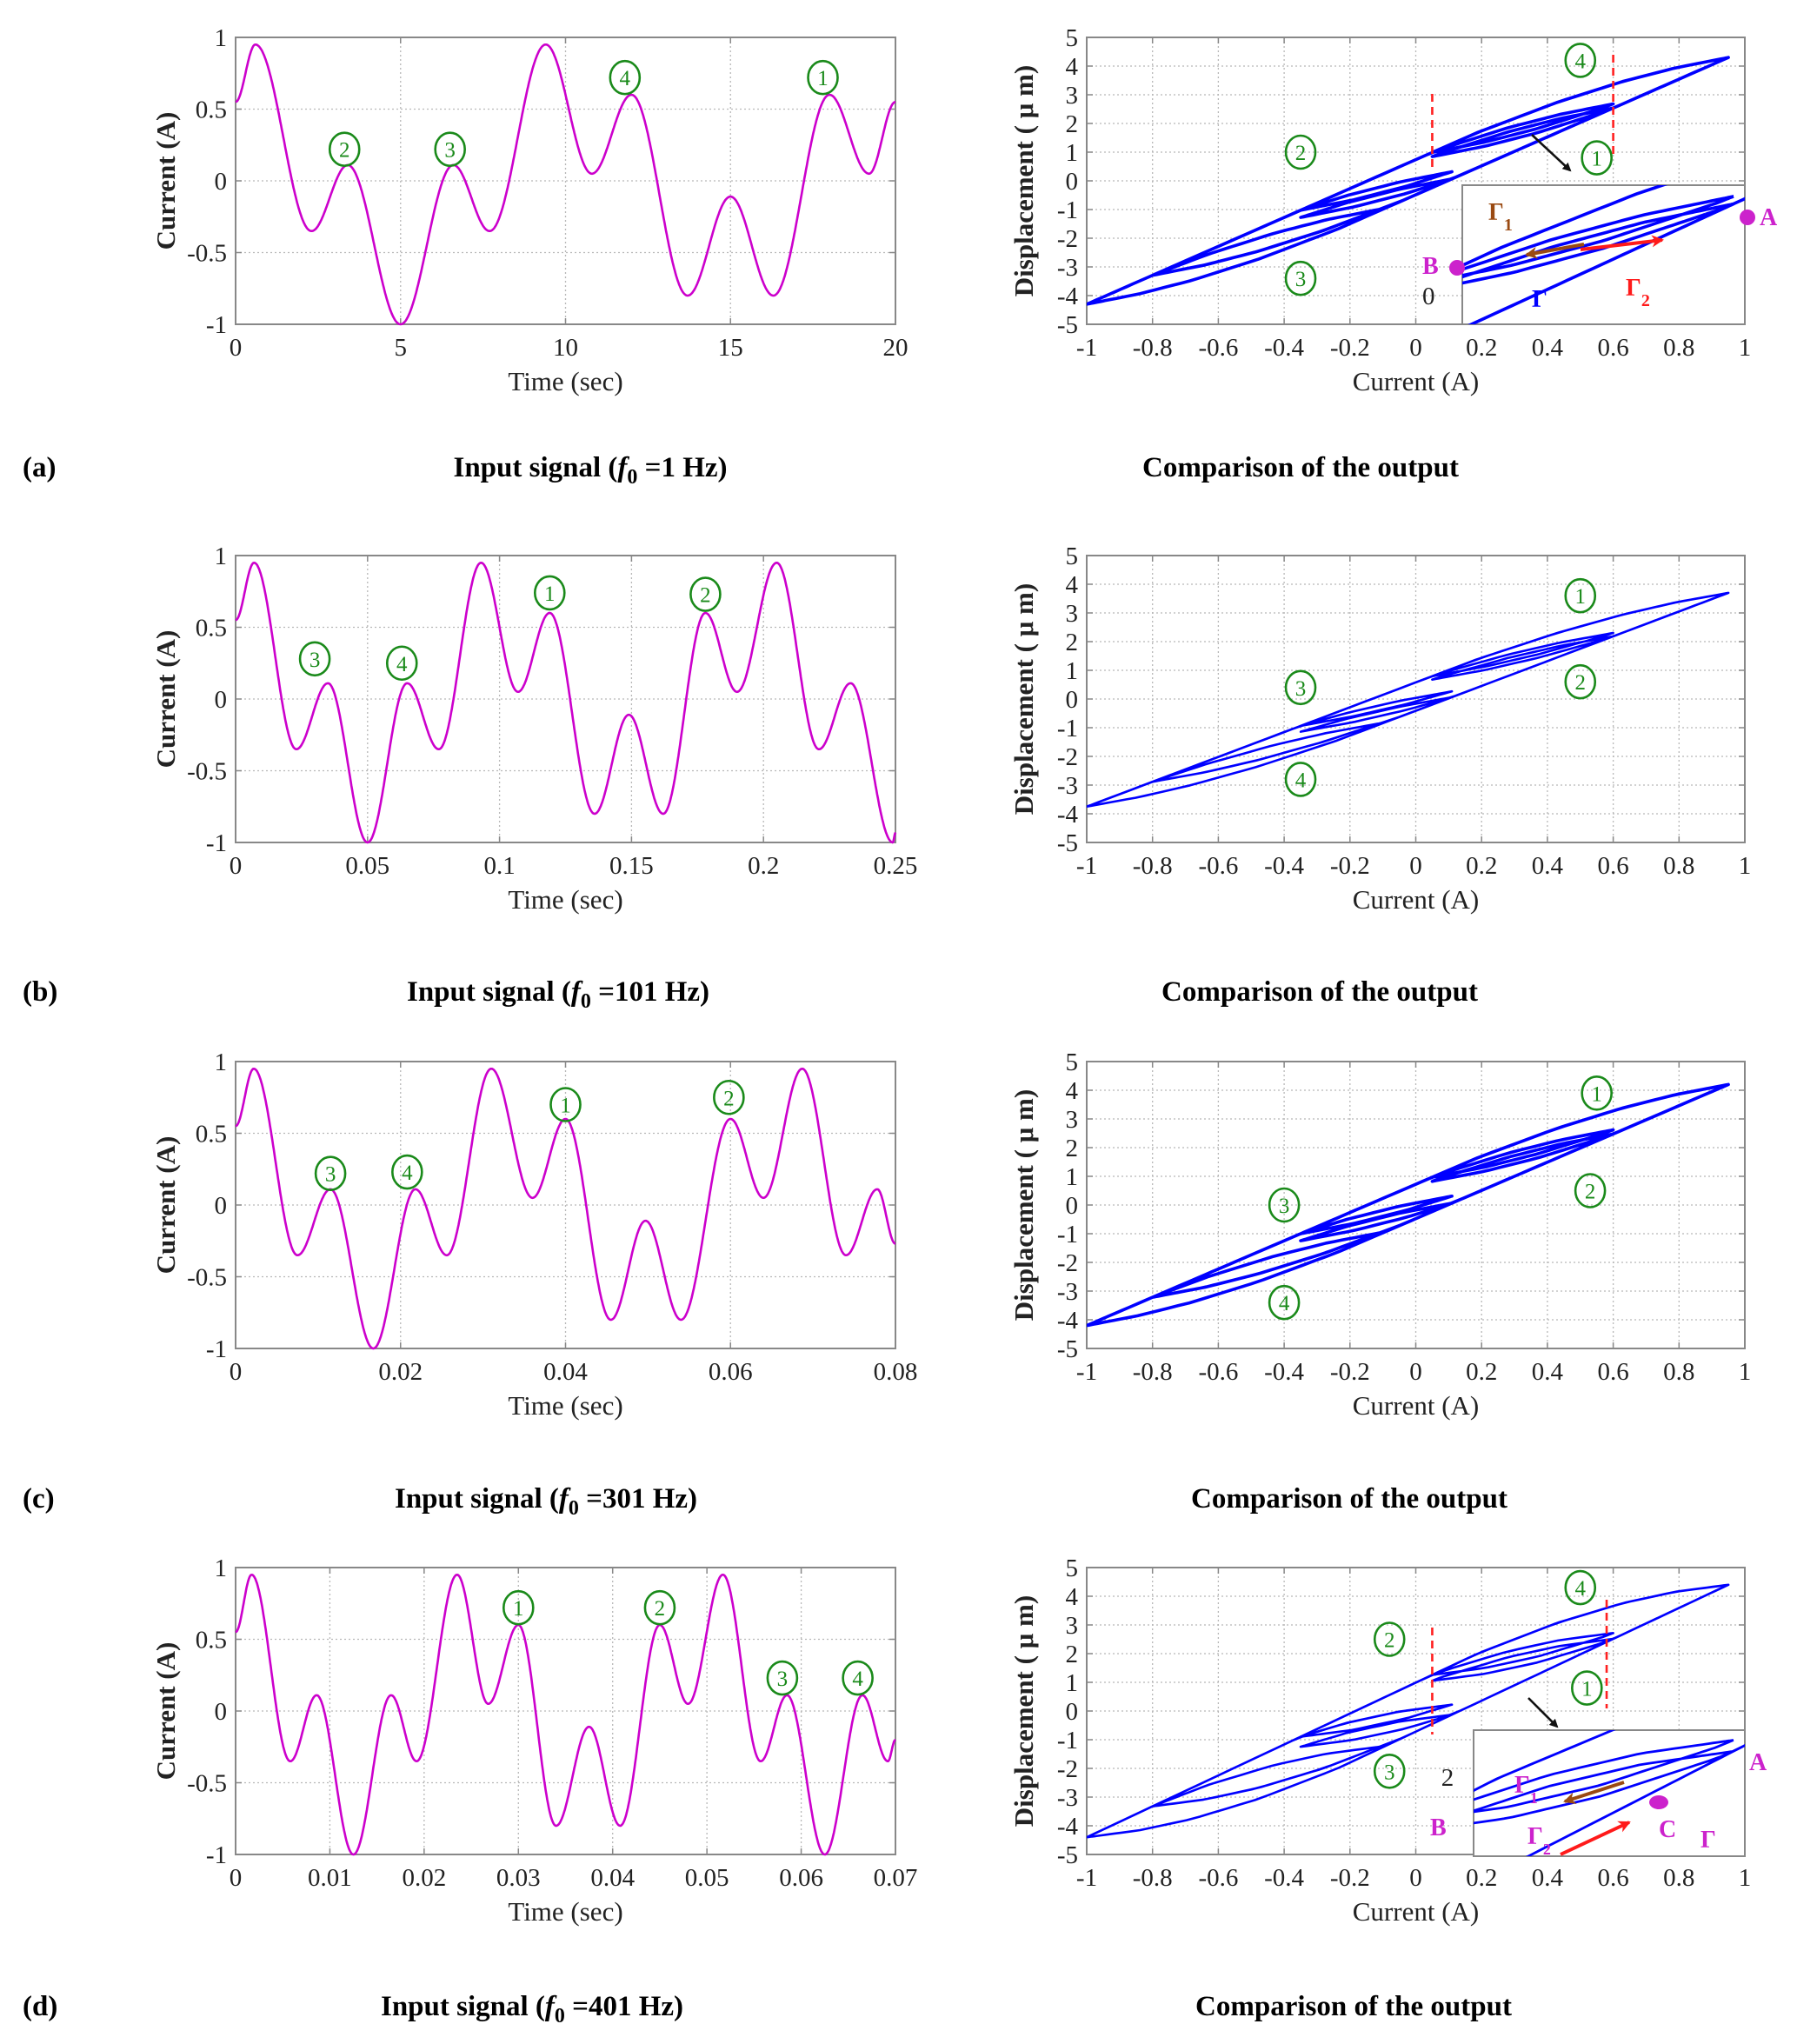 This screenshot has height=2044, width=1797. Describe the element at coordinates (1068, 1321) in the screenshot. I see `y-tick-label: -4` at that location.